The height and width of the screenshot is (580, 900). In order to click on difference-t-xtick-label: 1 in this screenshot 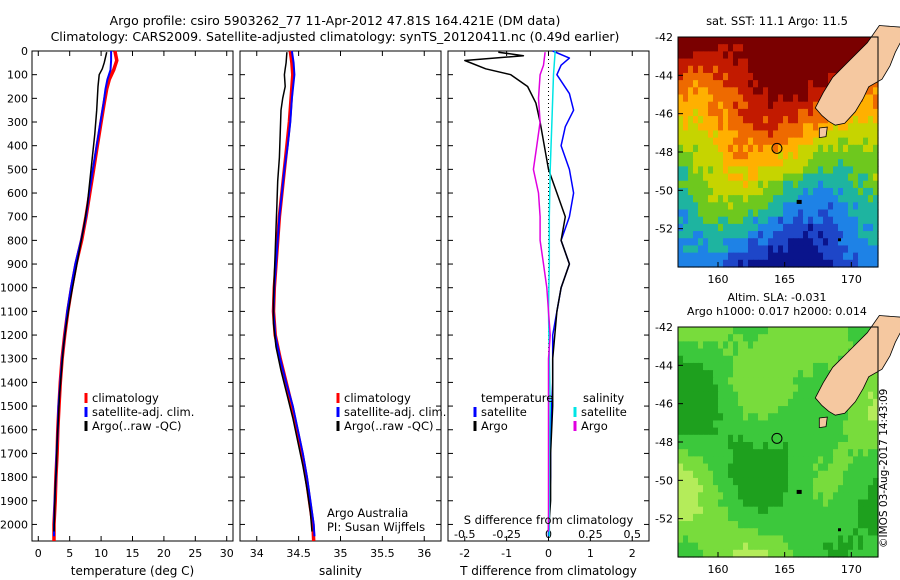, I will do `click(590, 553)`.